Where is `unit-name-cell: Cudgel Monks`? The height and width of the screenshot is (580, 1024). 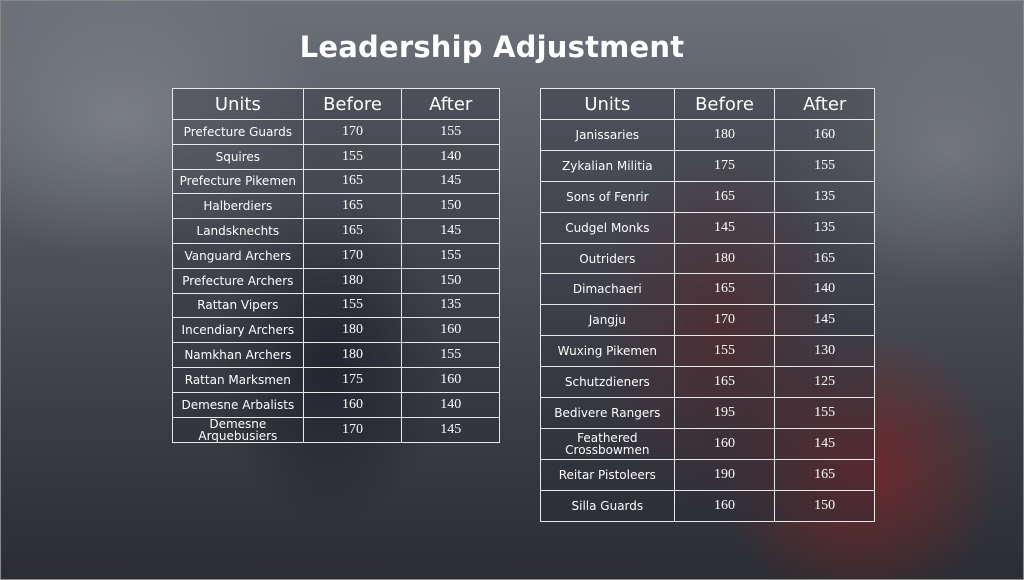
unit-name-cell: Cudgel Monks is located at coordinates (607, 227).